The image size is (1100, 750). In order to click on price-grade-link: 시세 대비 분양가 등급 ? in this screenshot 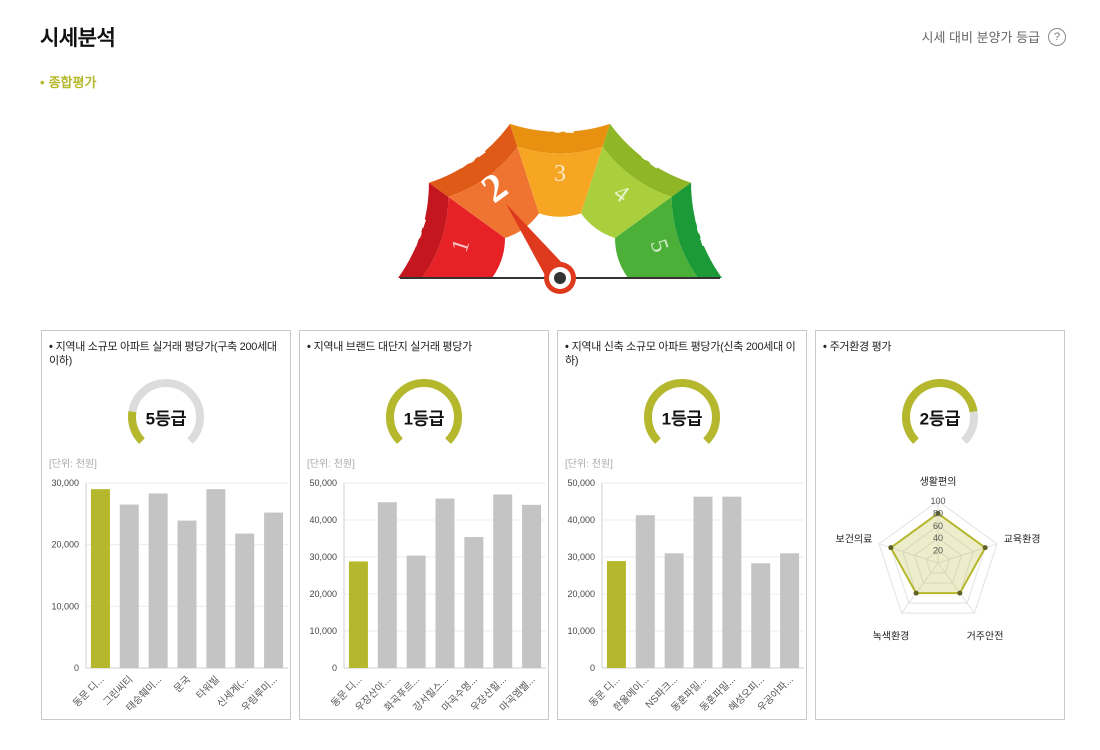, I will do `click(994, 36)`.